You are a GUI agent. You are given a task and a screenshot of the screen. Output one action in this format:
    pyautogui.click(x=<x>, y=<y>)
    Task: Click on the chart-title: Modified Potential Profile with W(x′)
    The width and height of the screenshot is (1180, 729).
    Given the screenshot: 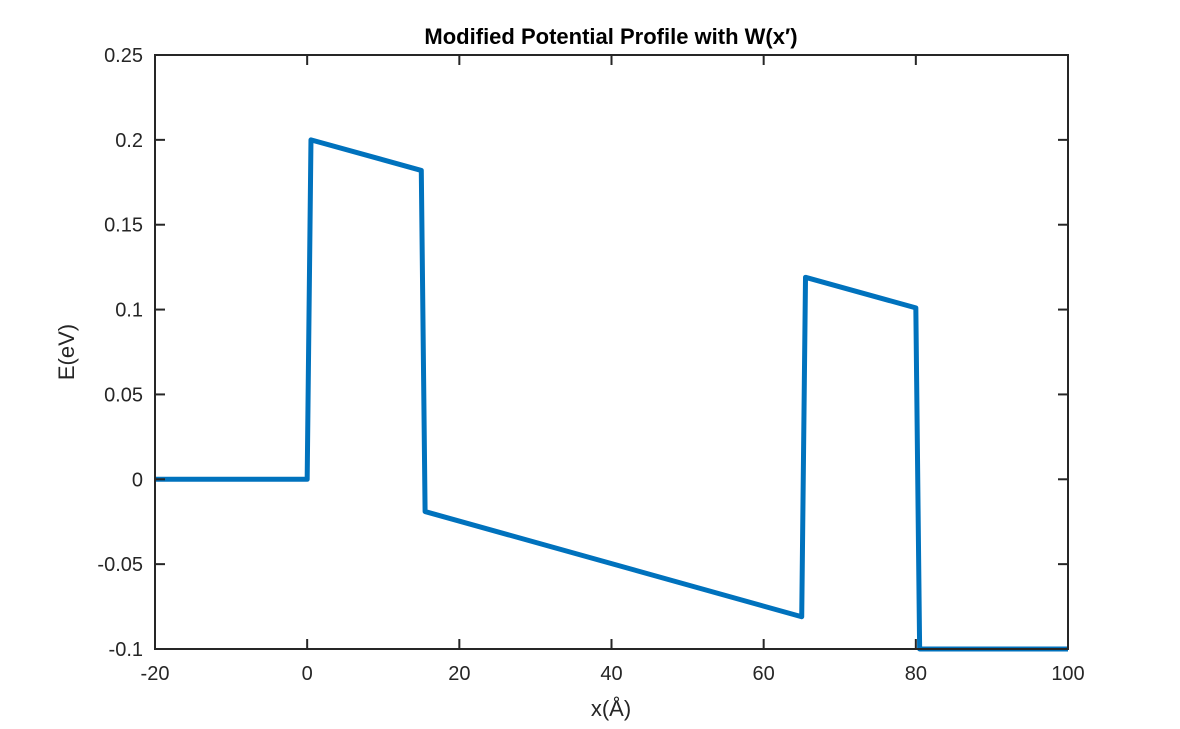 What is the action you would take?
    pyautogui.click(x=610, y=36)
    